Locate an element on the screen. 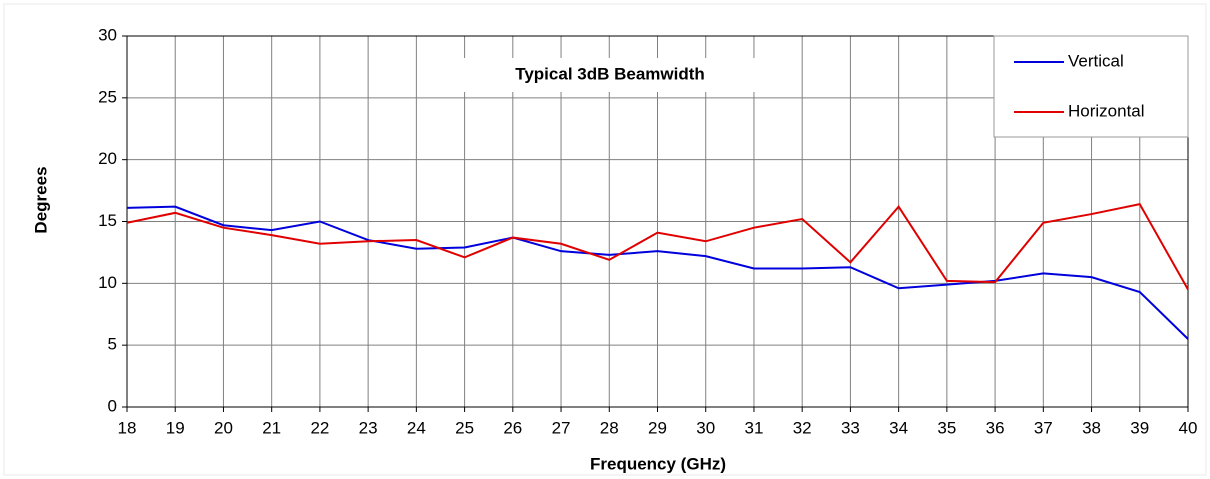  title-bg is located at coordinates (610, 75).